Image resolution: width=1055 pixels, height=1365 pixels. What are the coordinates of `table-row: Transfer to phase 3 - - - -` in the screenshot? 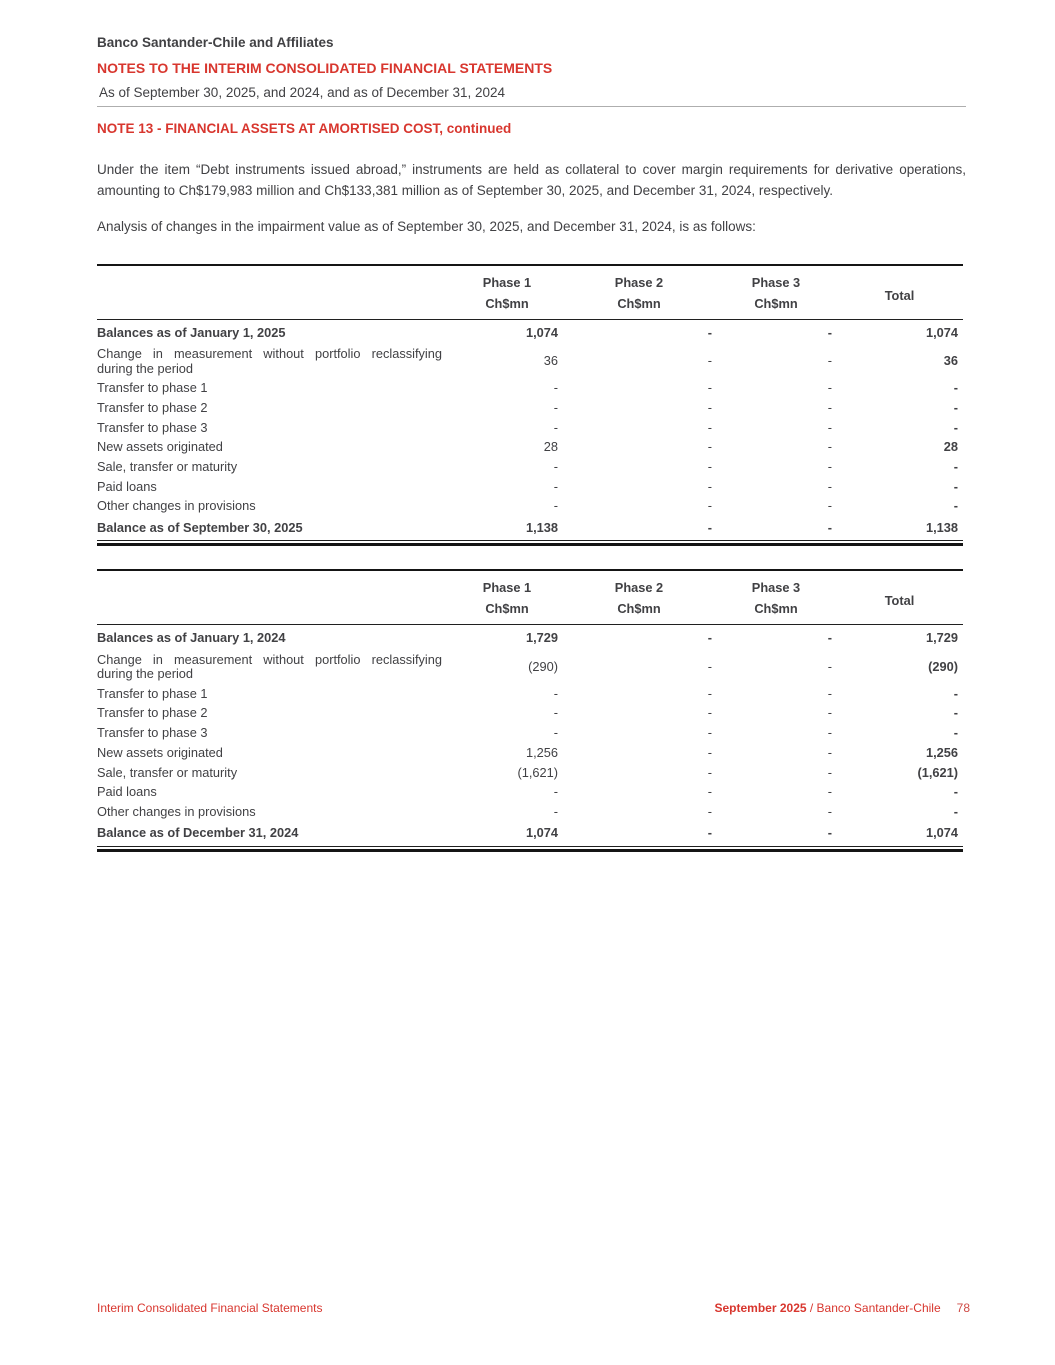 It's located at (530, 734).